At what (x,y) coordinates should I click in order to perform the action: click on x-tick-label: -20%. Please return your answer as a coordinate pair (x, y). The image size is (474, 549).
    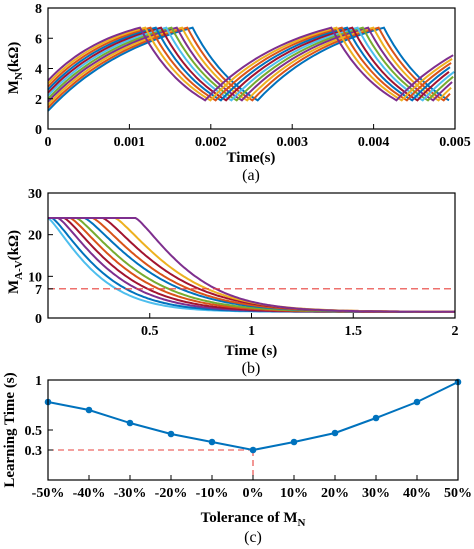
    Looking at the image, I should click on (171, 493).